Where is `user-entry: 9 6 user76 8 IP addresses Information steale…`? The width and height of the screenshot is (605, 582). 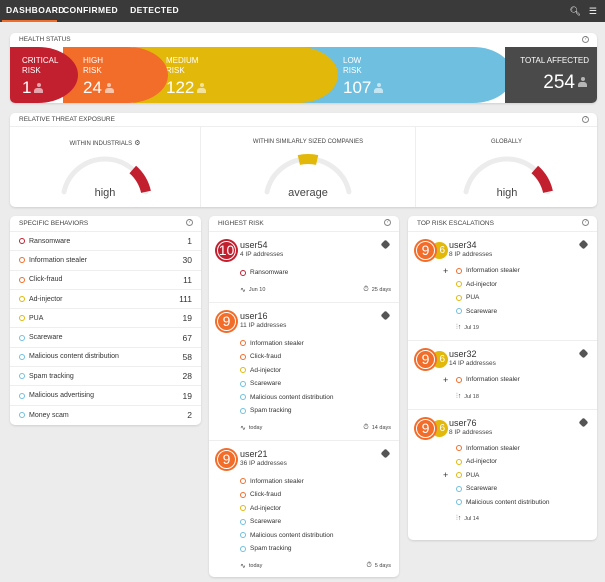
user-entry: 9 6 user76 8 IP addresses Information steale… is located at coordinates (502, 471).